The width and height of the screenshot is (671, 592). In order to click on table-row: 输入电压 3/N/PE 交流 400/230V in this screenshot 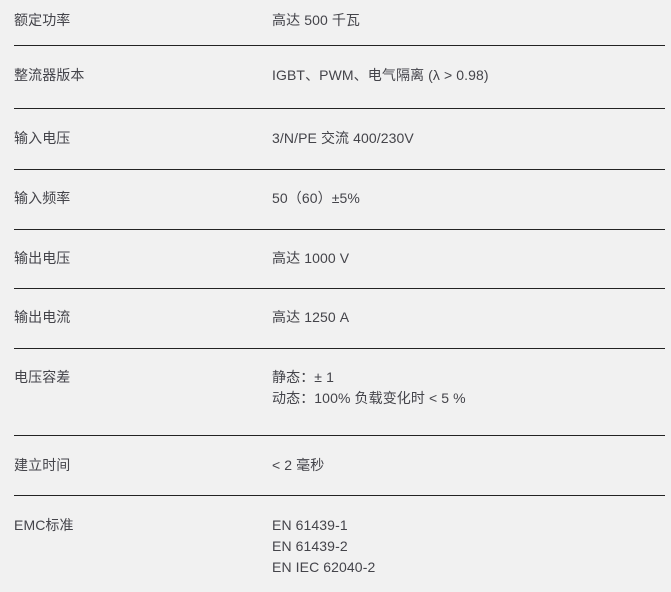, I will do `click(335, 138)`.